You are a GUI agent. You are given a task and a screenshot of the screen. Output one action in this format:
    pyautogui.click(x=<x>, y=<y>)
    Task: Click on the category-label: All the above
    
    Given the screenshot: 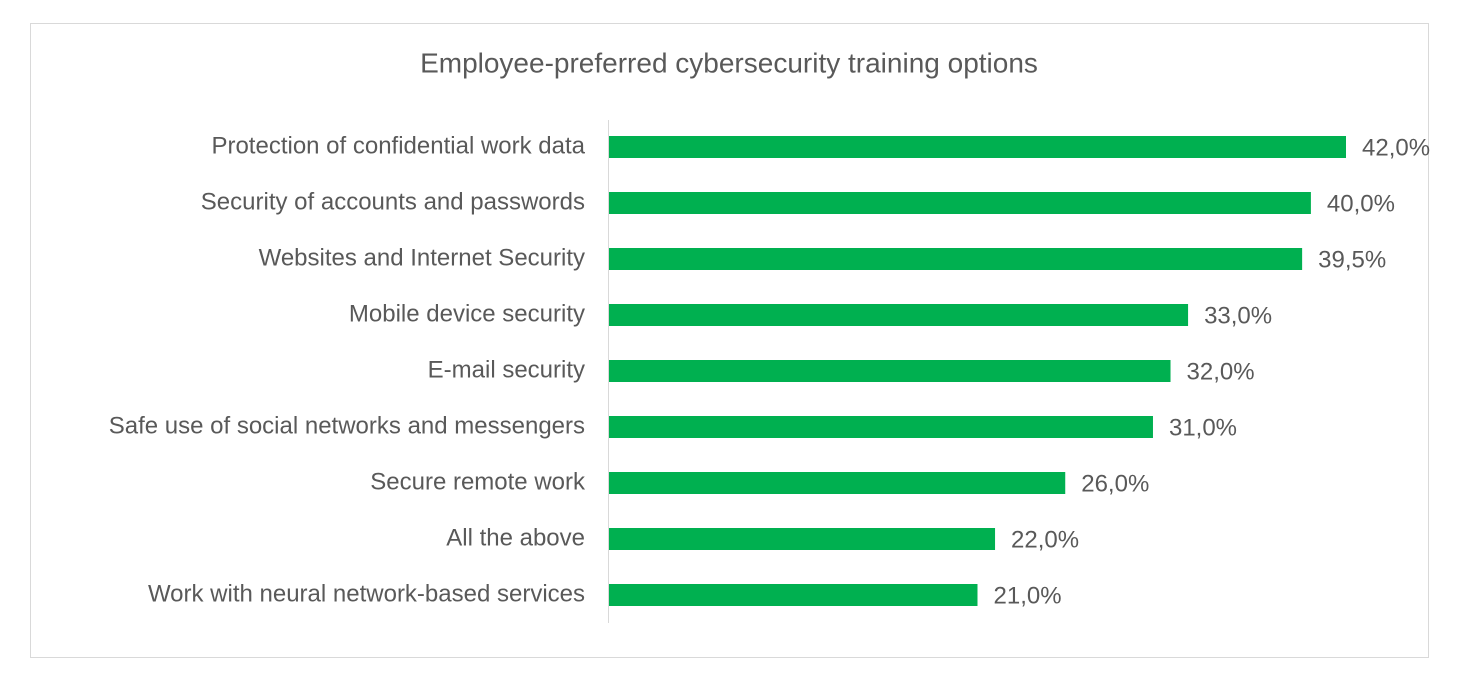 What is the action you would take?
    pyautogui.click(x=515, y=537)
    